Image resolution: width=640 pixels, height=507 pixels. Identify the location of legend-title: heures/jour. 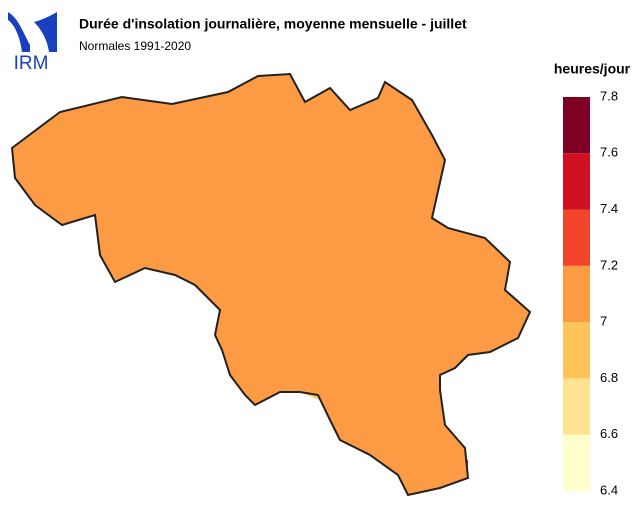
(592, 69).